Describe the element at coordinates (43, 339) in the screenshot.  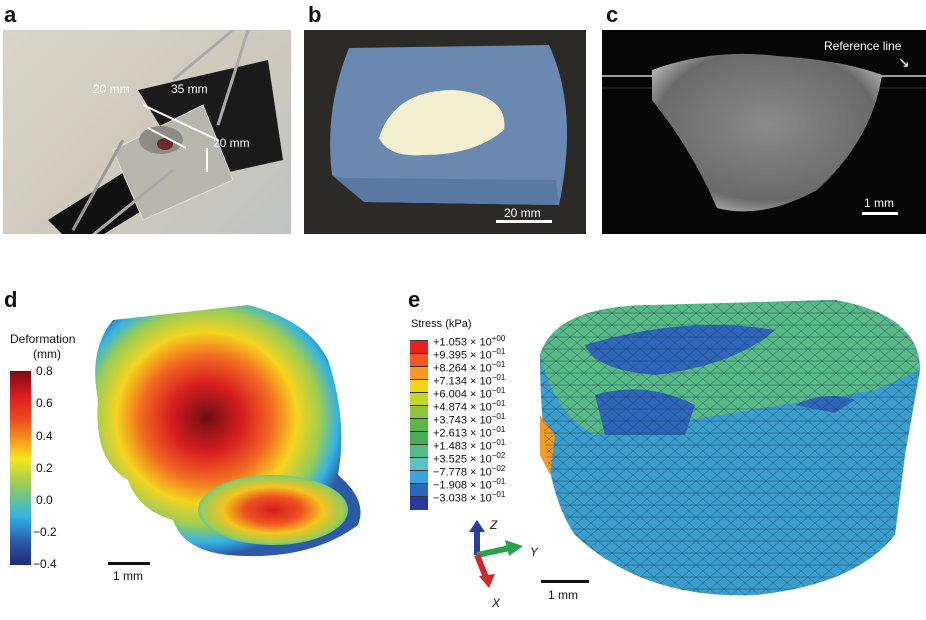
I see `colorbar-title: Deformation` at that location.